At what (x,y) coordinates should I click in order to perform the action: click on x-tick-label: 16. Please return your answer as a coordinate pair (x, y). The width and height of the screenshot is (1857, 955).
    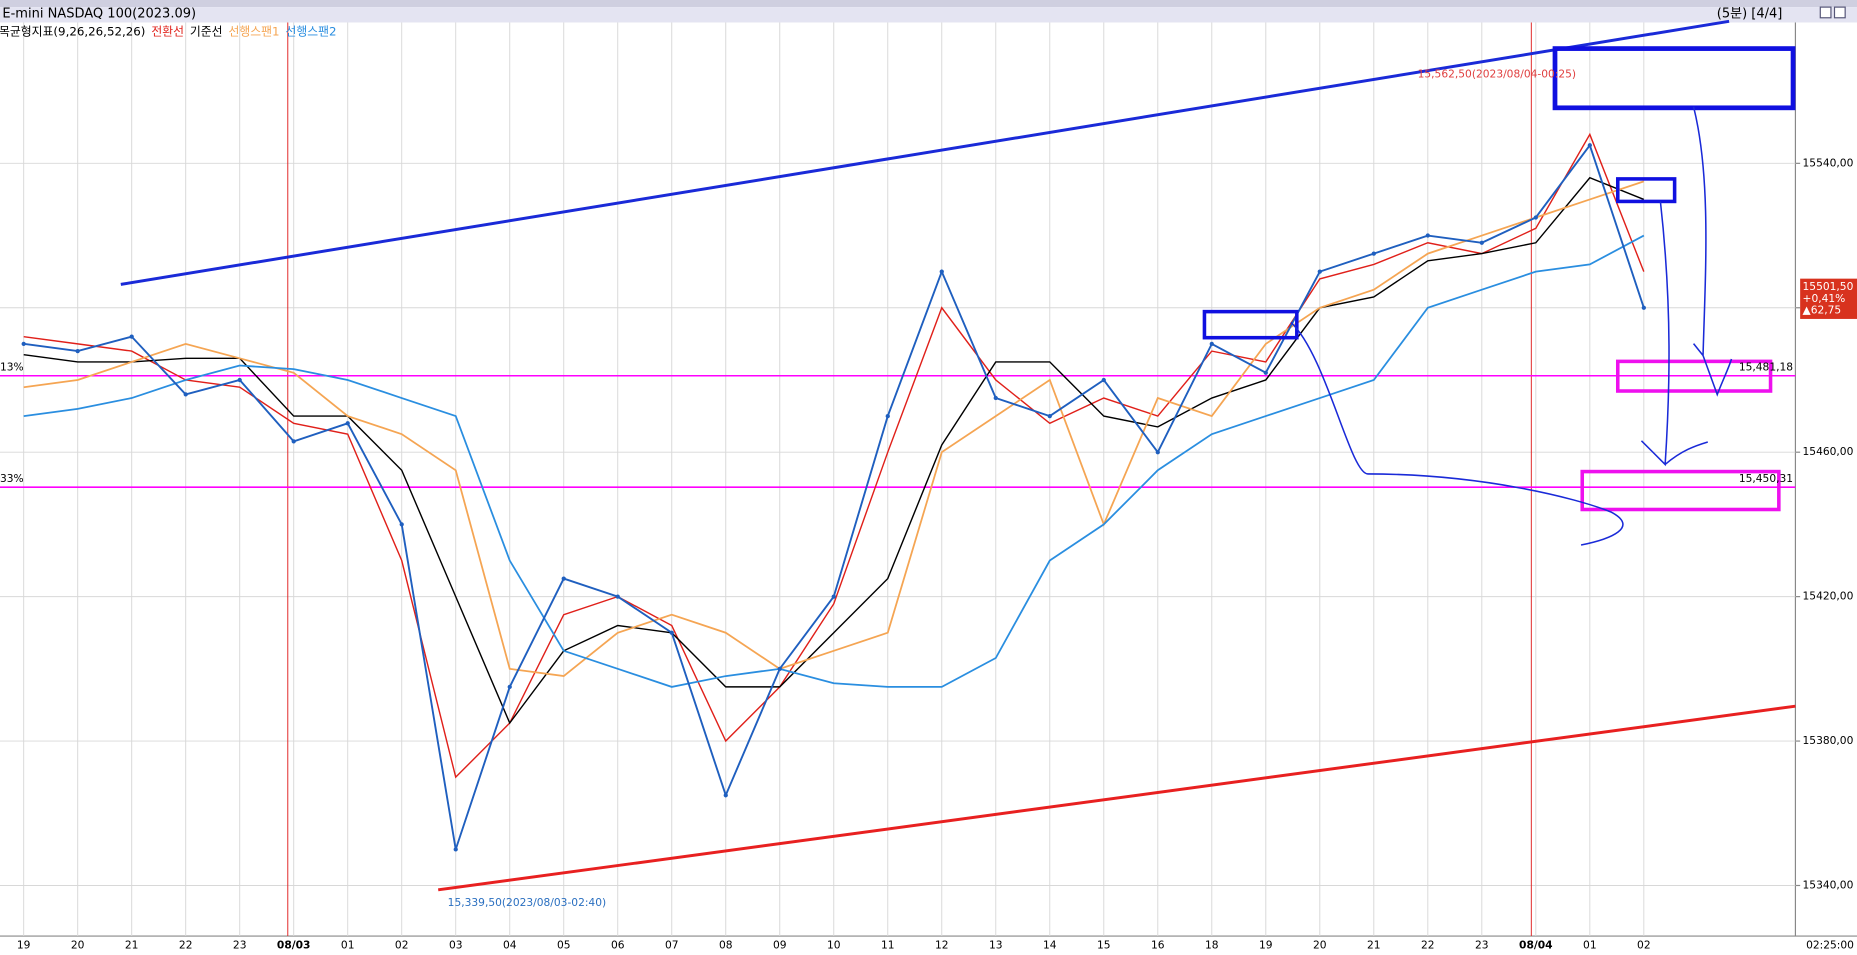
    Looking at the image, I should click on (1158, 945).